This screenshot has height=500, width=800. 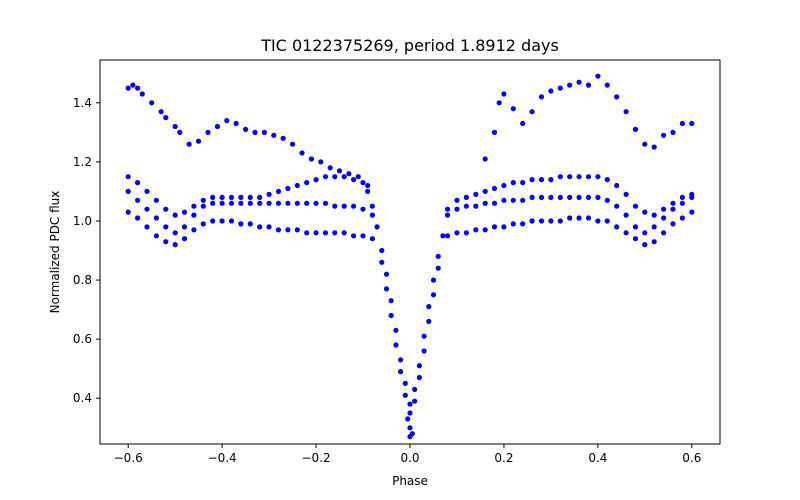 I want to click on x-tick-label: 0.0, so click(x=409, y=458).